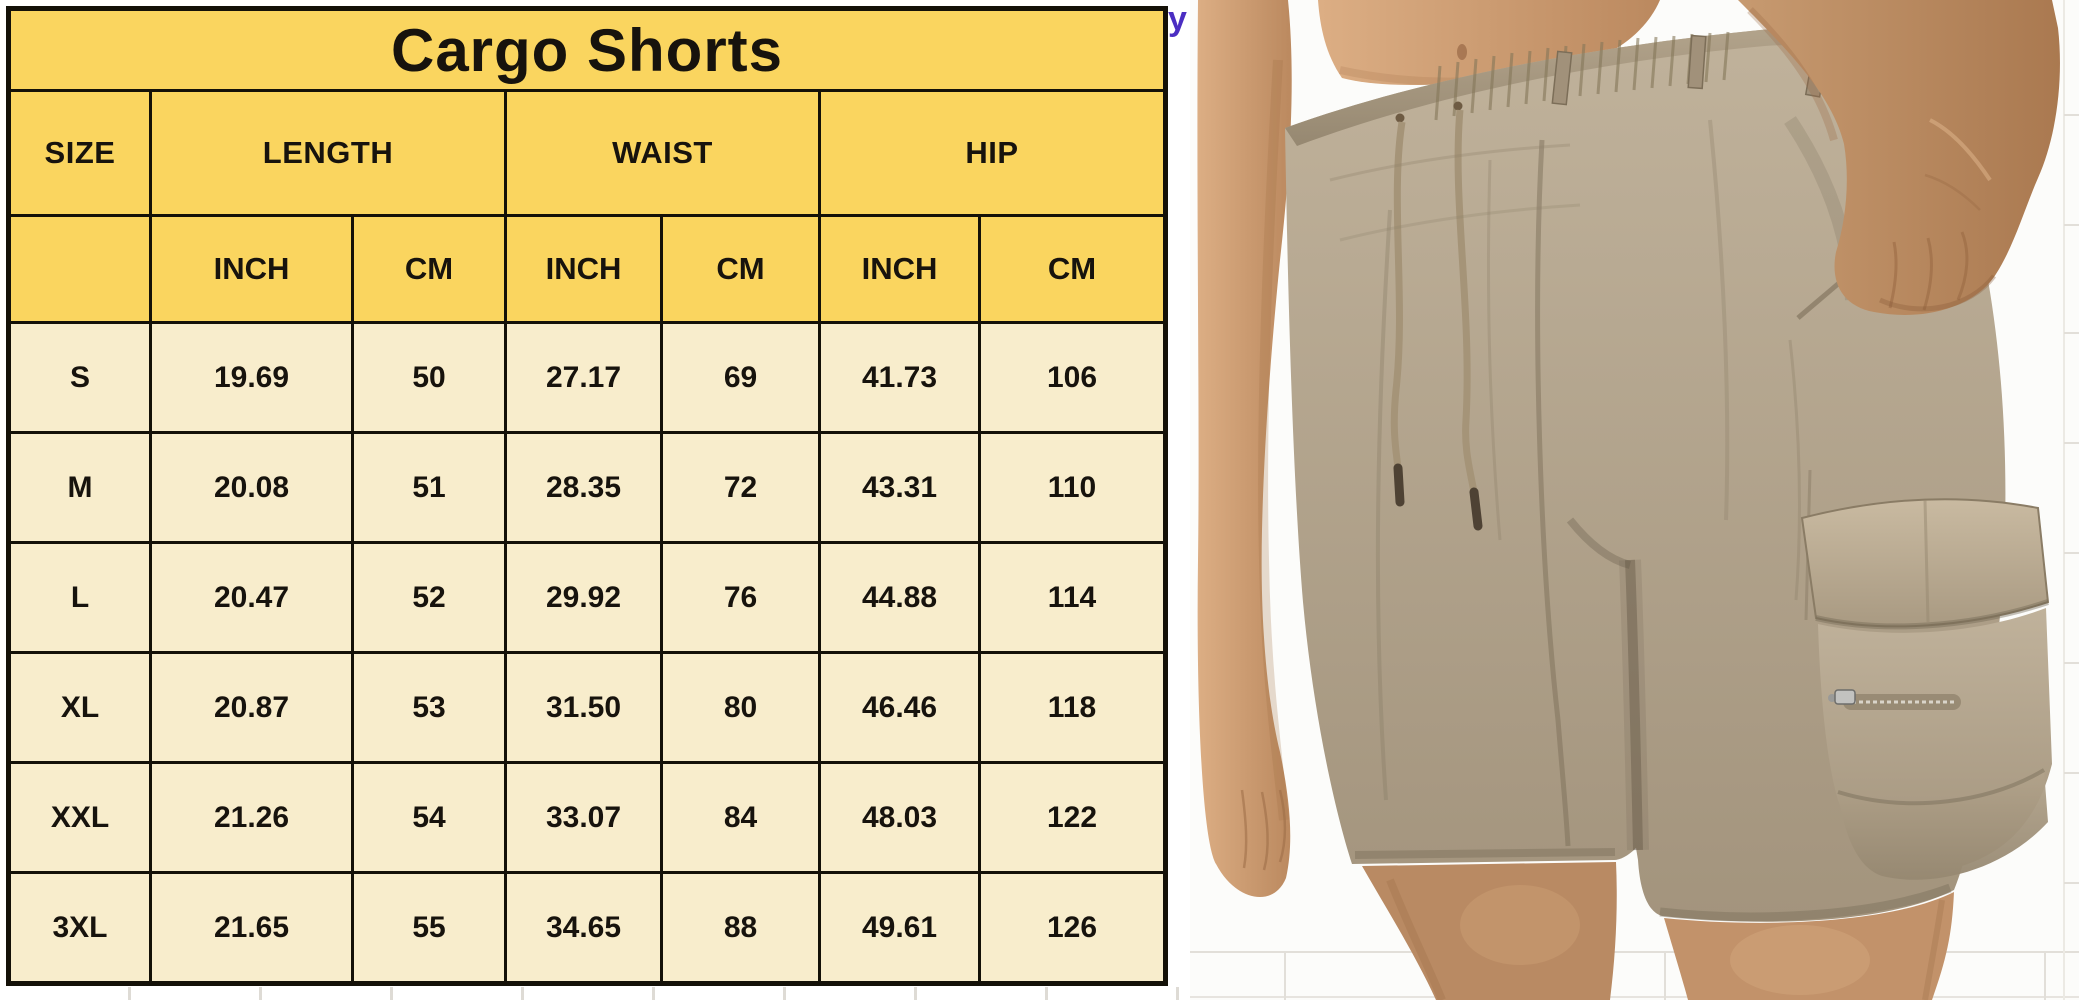 Image resolution: width=2079 pixels, height=1000 pixels. Describe the element at coordinates (1244, 449) in the screenshot. I see `model-left-arm` at that location.